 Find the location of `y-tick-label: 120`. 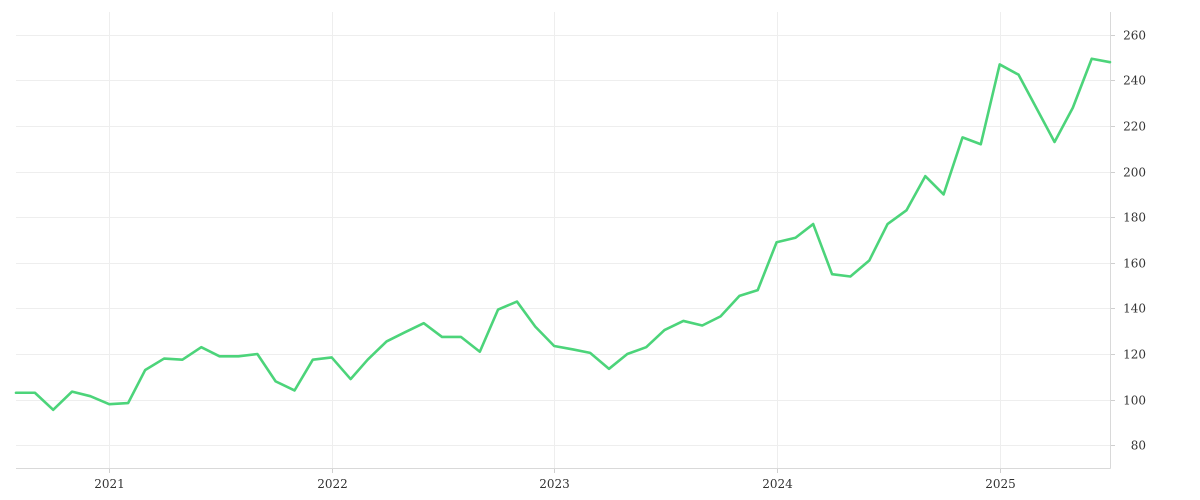

y-tick-label: 120 is located at coordinates (1134, 355).